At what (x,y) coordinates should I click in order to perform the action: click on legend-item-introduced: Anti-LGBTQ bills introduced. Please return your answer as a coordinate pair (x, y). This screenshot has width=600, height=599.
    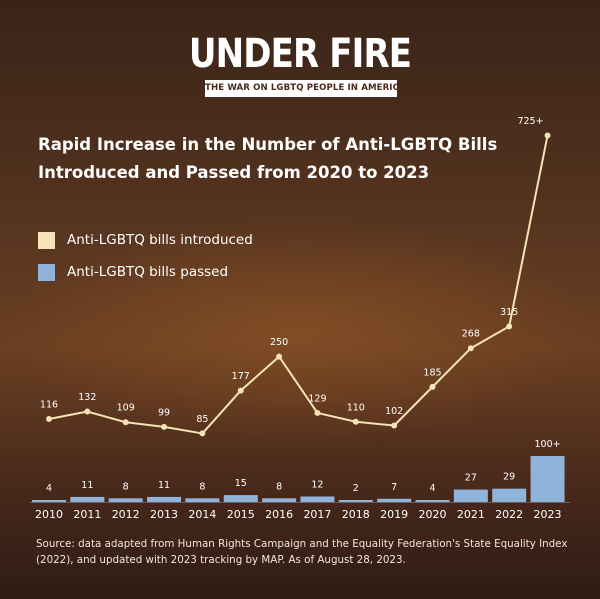
    Looking at the image, I should click on (145, 240).